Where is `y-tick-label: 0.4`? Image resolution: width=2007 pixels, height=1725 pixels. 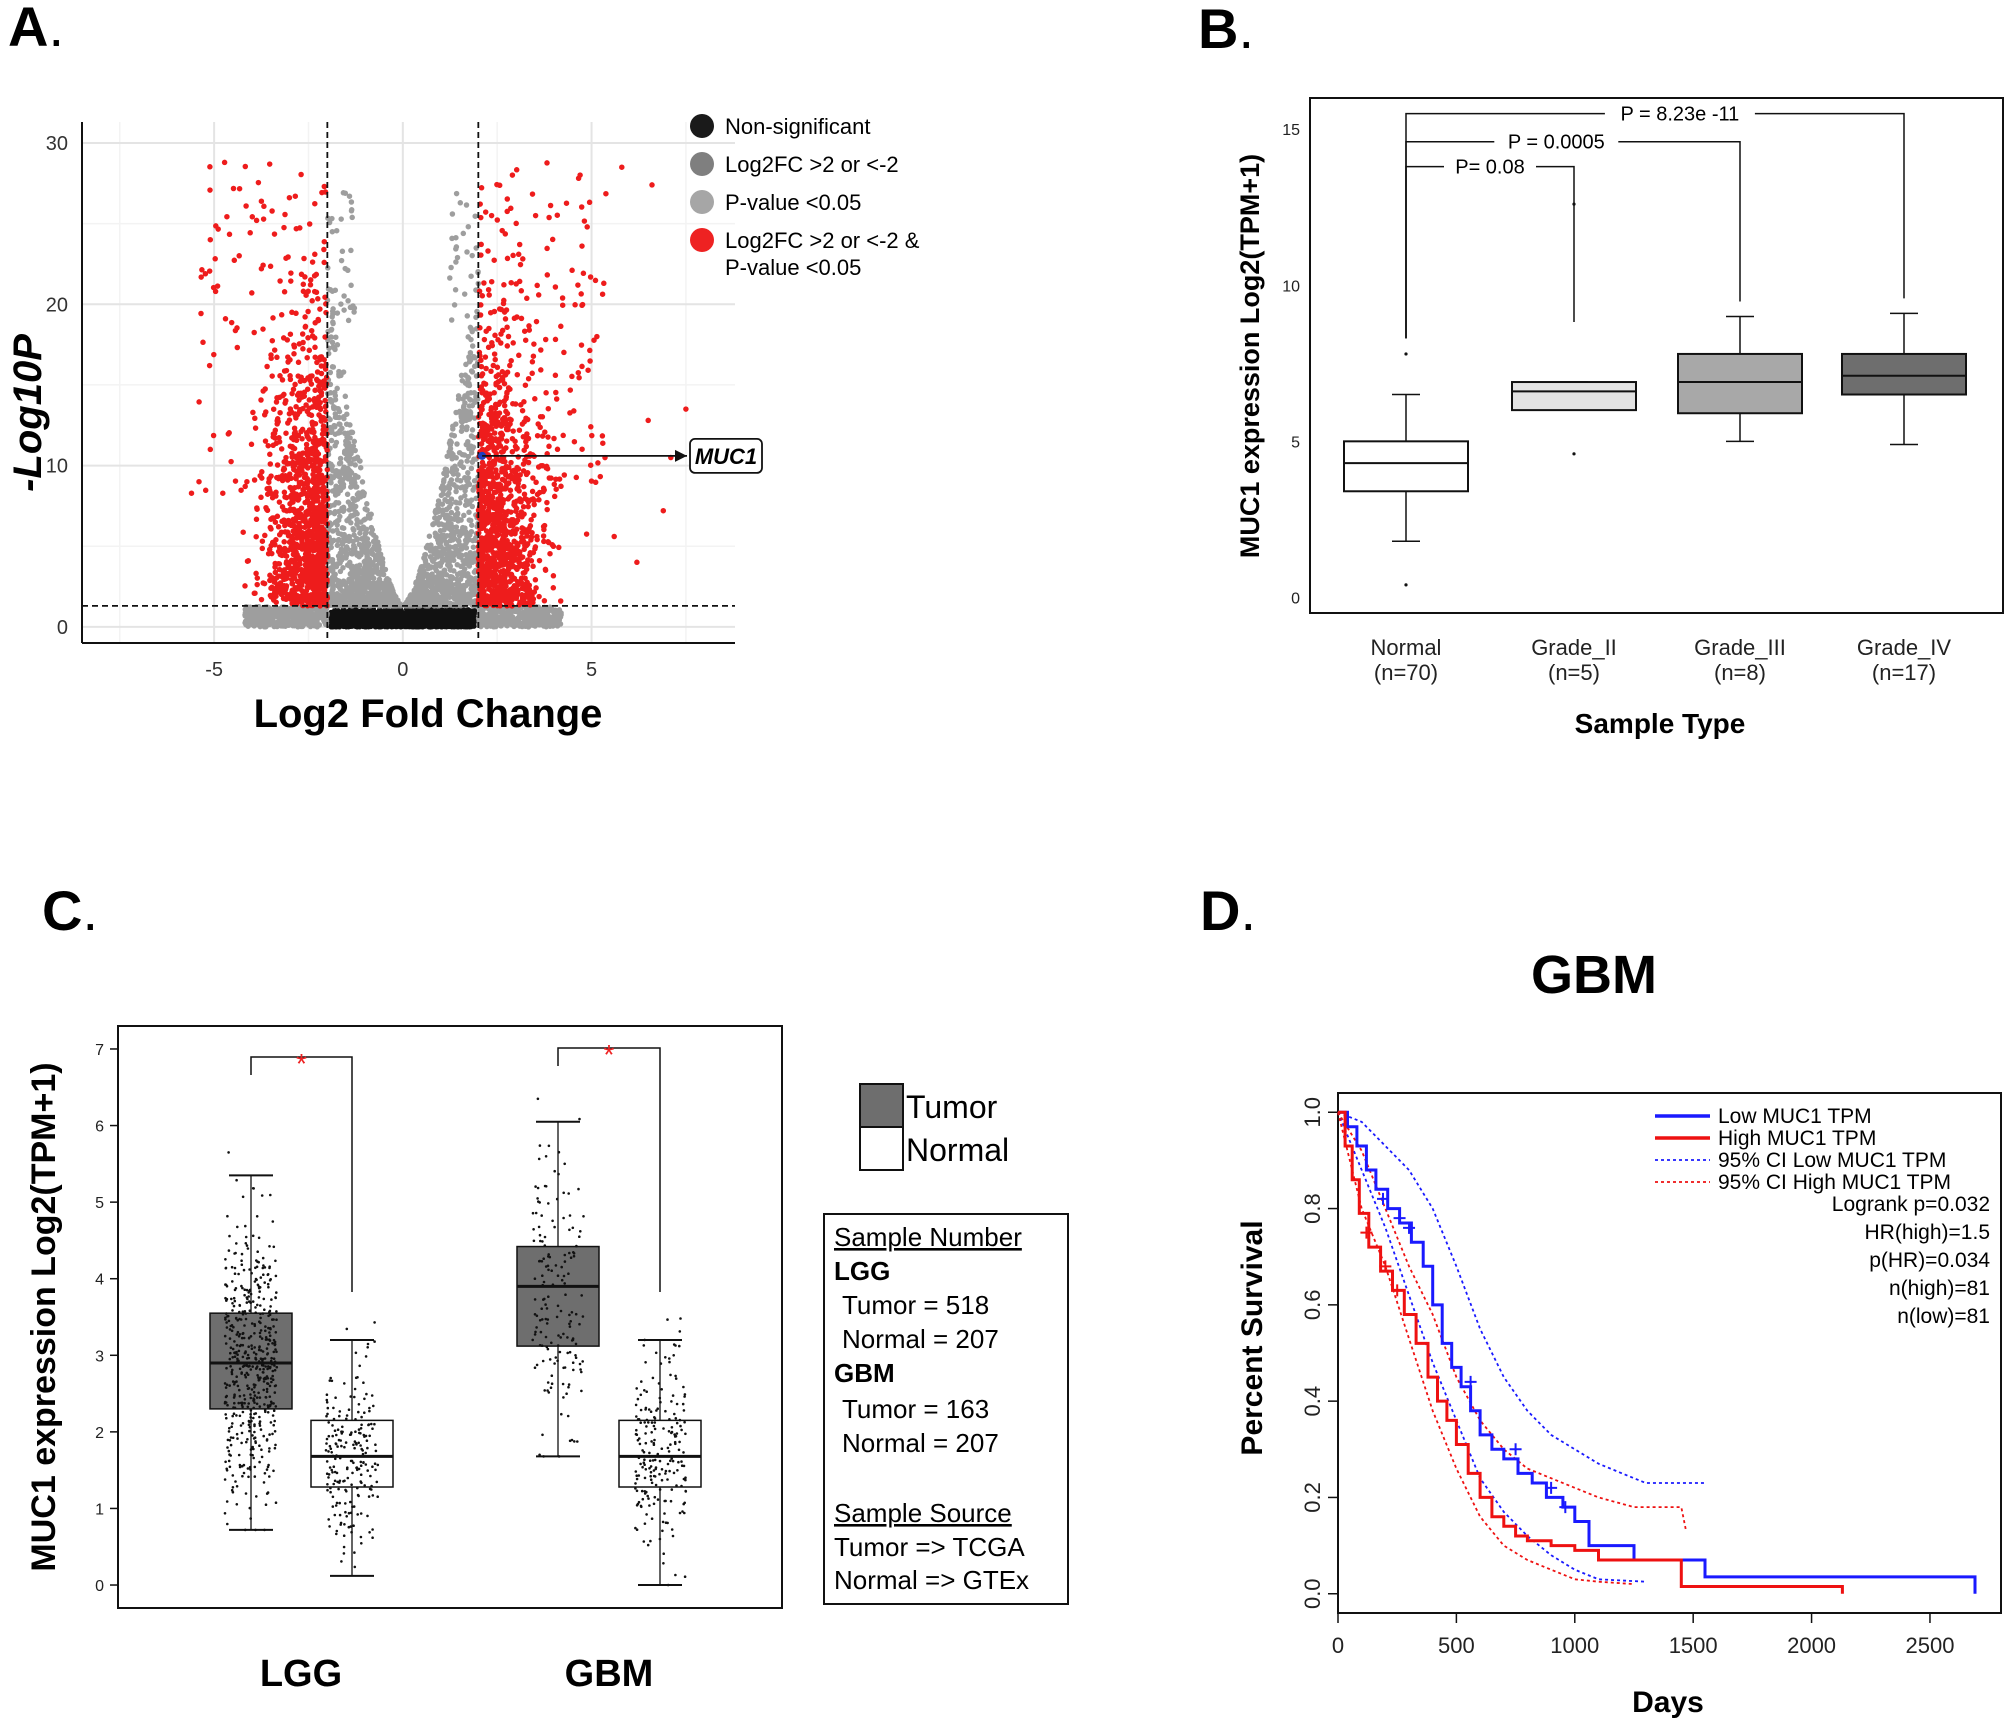 y-tick-label: 0.4 is located at coordinates (1312, 1401).